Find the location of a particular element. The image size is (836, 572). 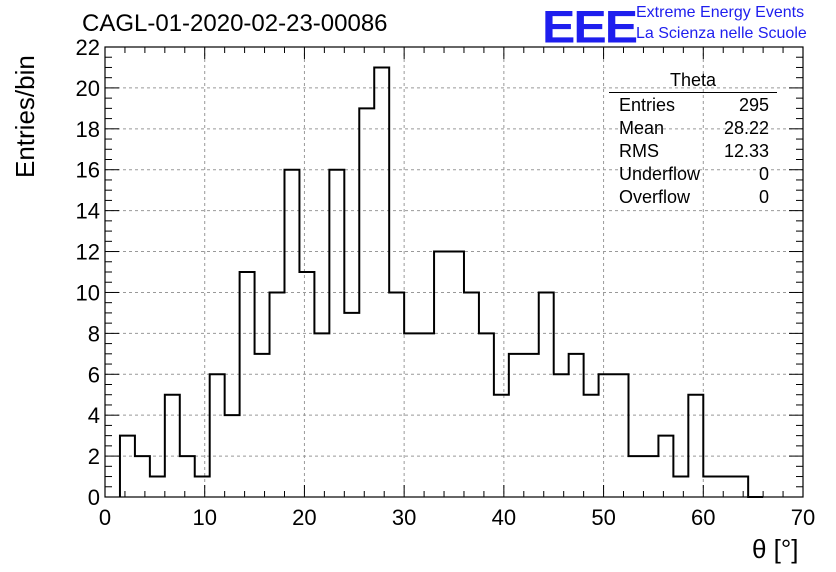

logo-line-1: Extreme Energy Events is located at coordinates (720, 12).